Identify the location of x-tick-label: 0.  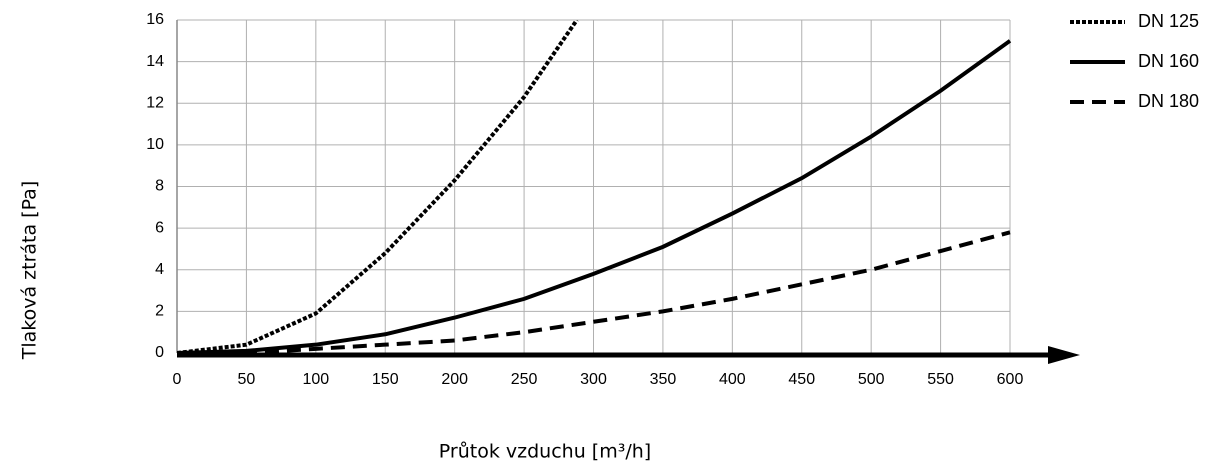
(177, 379).